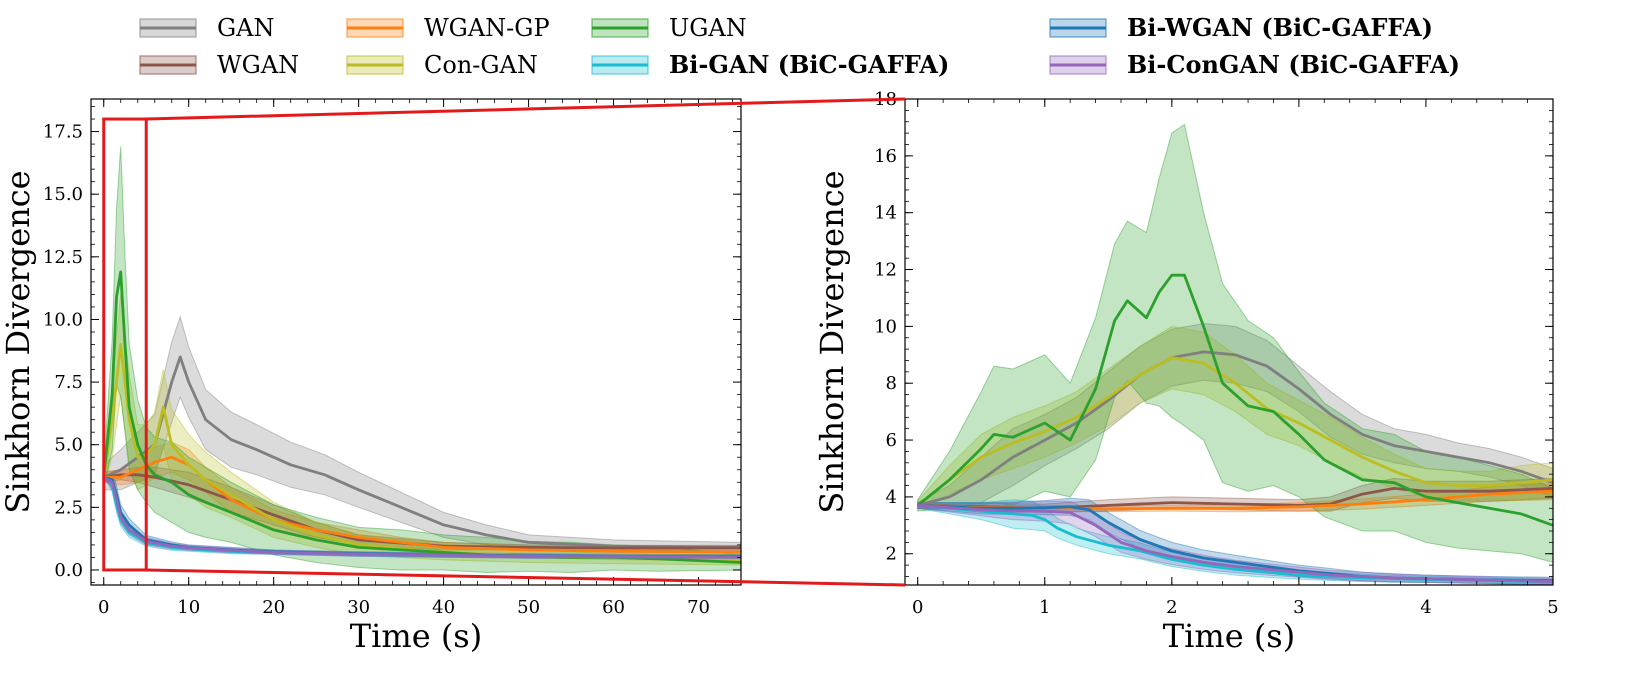  Describe the element at coordinates (1298, 607) in the screenshot. I see `x-tick-label: 3` at that location.